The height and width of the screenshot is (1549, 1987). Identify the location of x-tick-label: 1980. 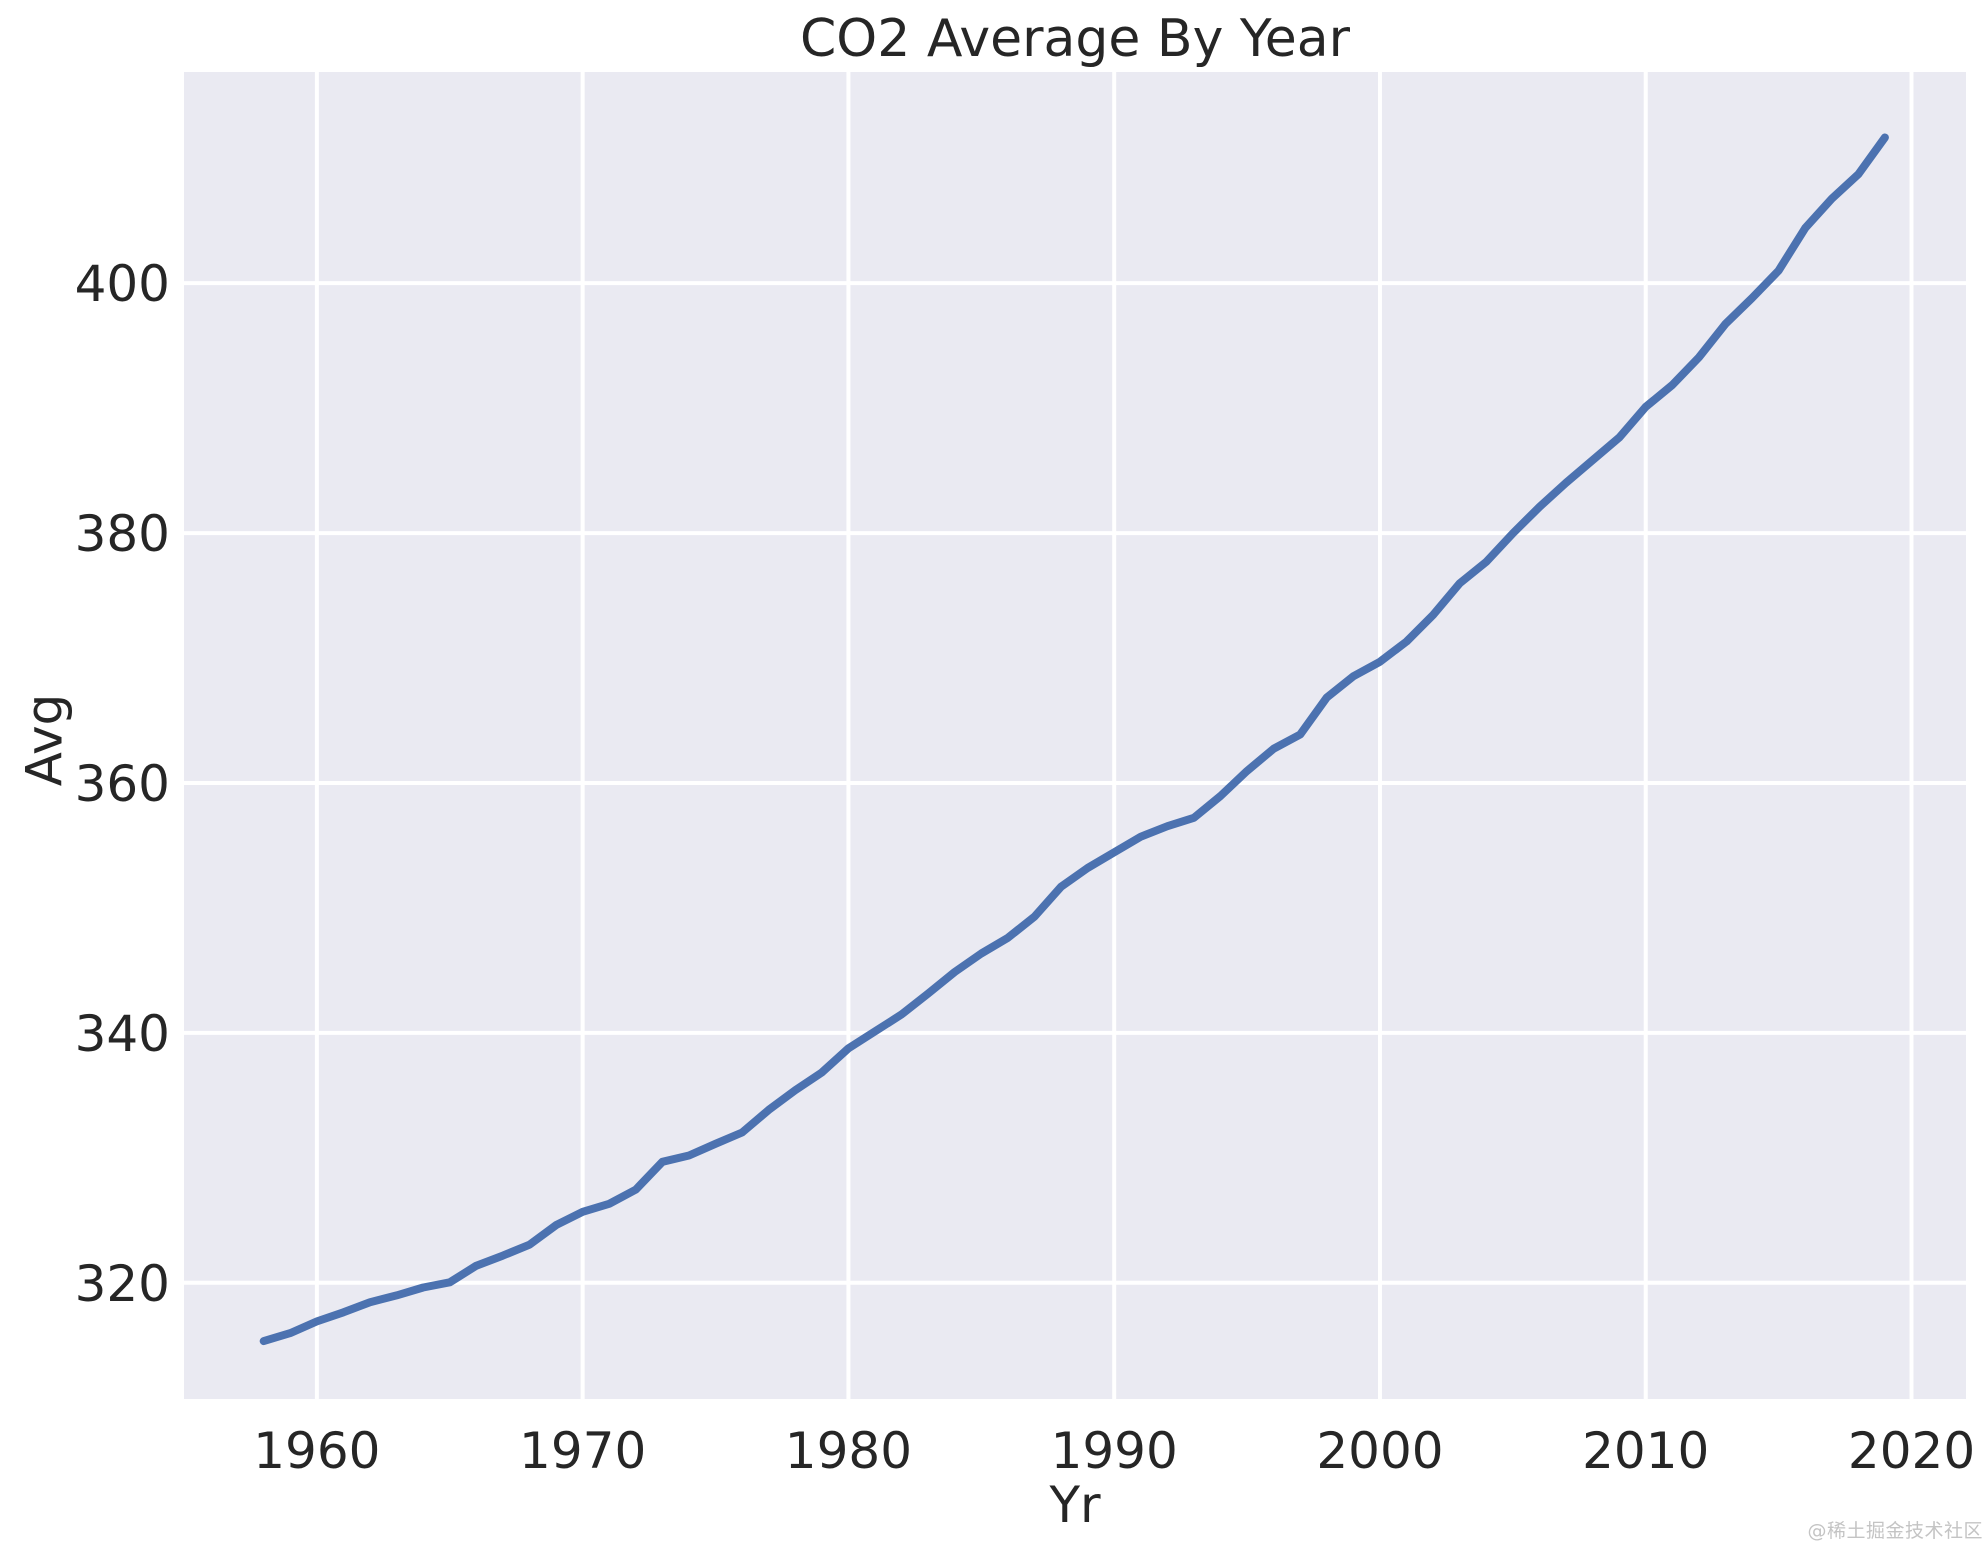
(848, 1451).